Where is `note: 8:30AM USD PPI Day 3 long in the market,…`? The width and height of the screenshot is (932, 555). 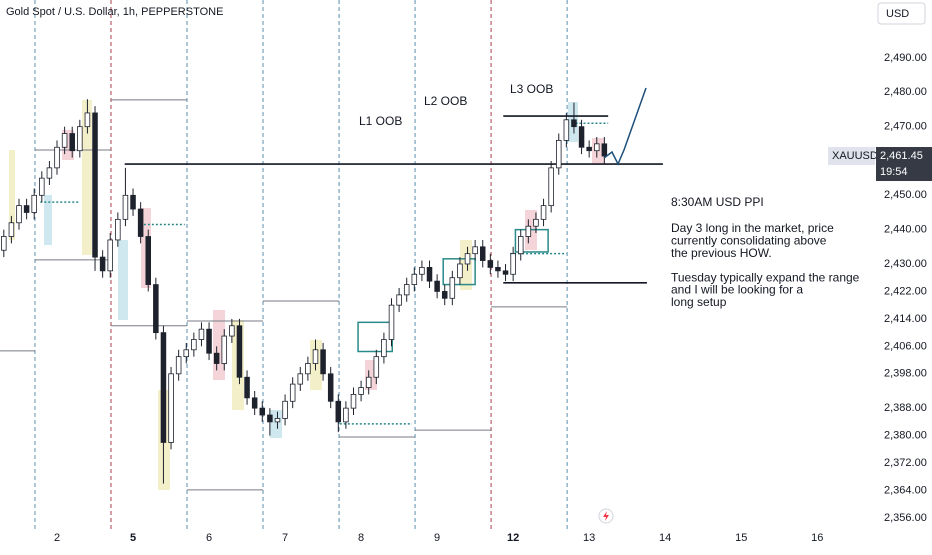
note: 8:30AM USD PPI Day 3 long in the market,… is located at coordinates (765, 252).